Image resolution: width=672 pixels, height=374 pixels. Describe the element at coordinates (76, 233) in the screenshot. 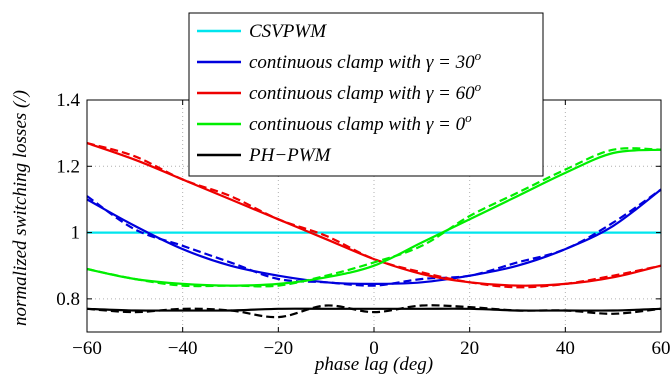

I see `y-tick-label: 1` at that location.